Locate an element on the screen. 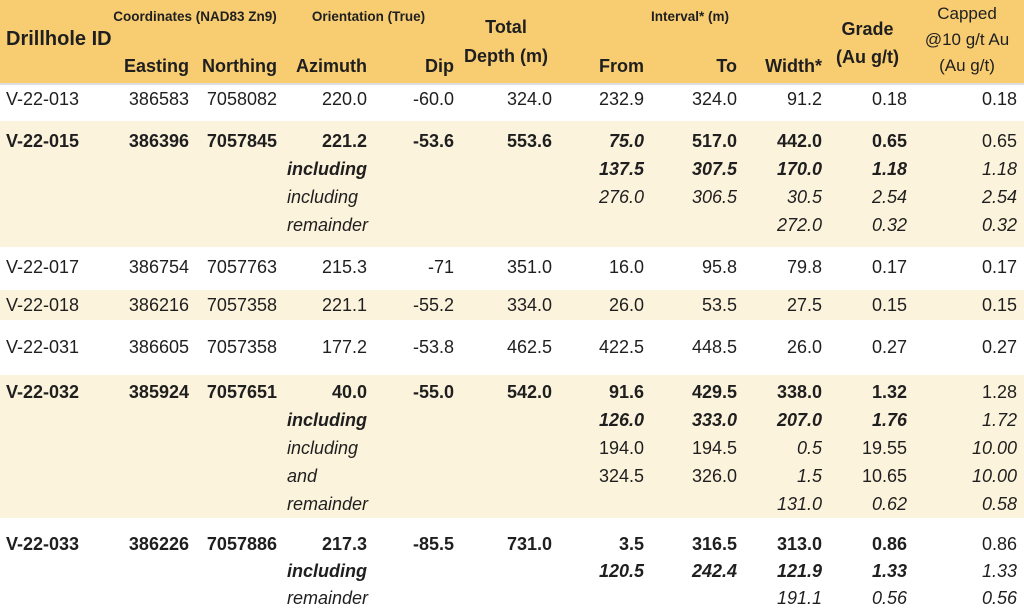  width-cell: 1.5 is located at coordinates (809, 475).